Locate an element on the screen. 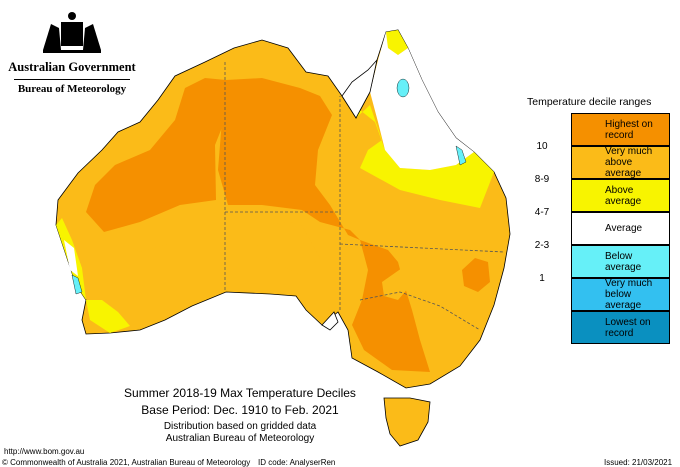  region-above-north is located at coordinates (418, 152).